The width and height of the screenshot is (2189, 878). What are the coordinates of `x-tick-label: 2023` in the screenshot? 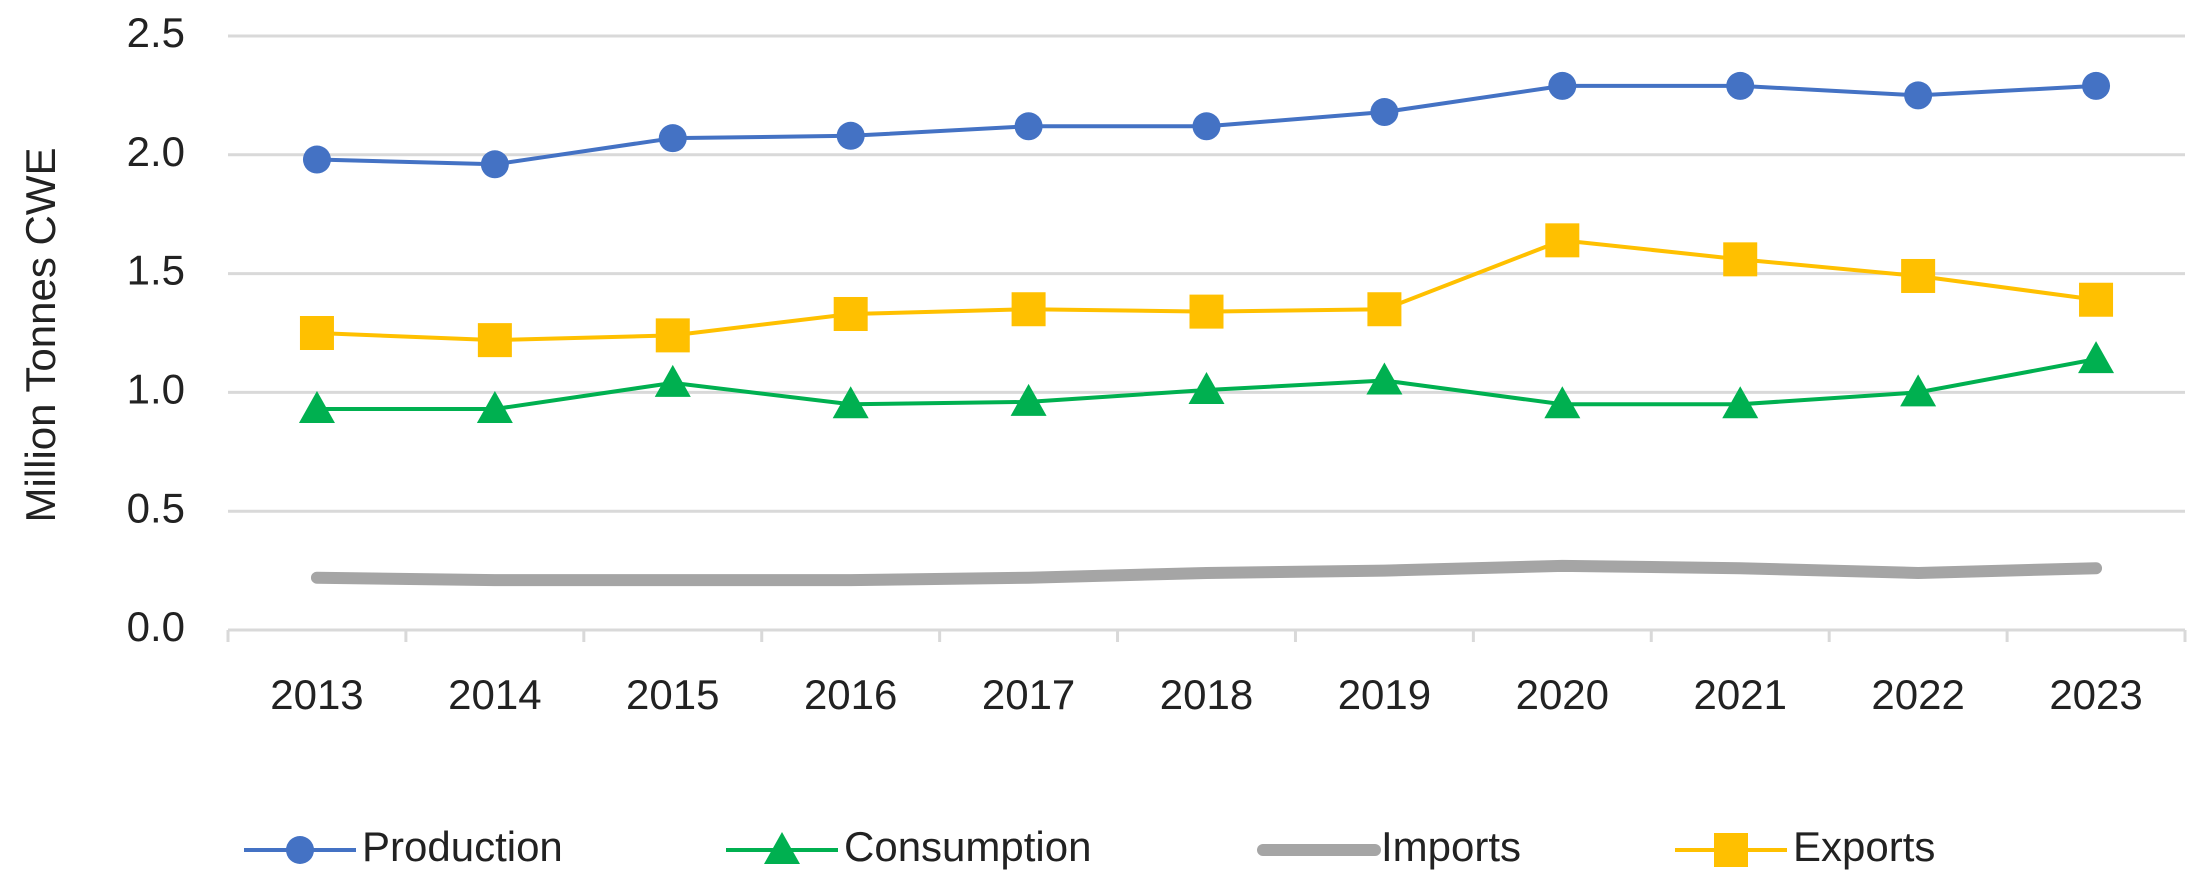 It's located at (2095, 694).